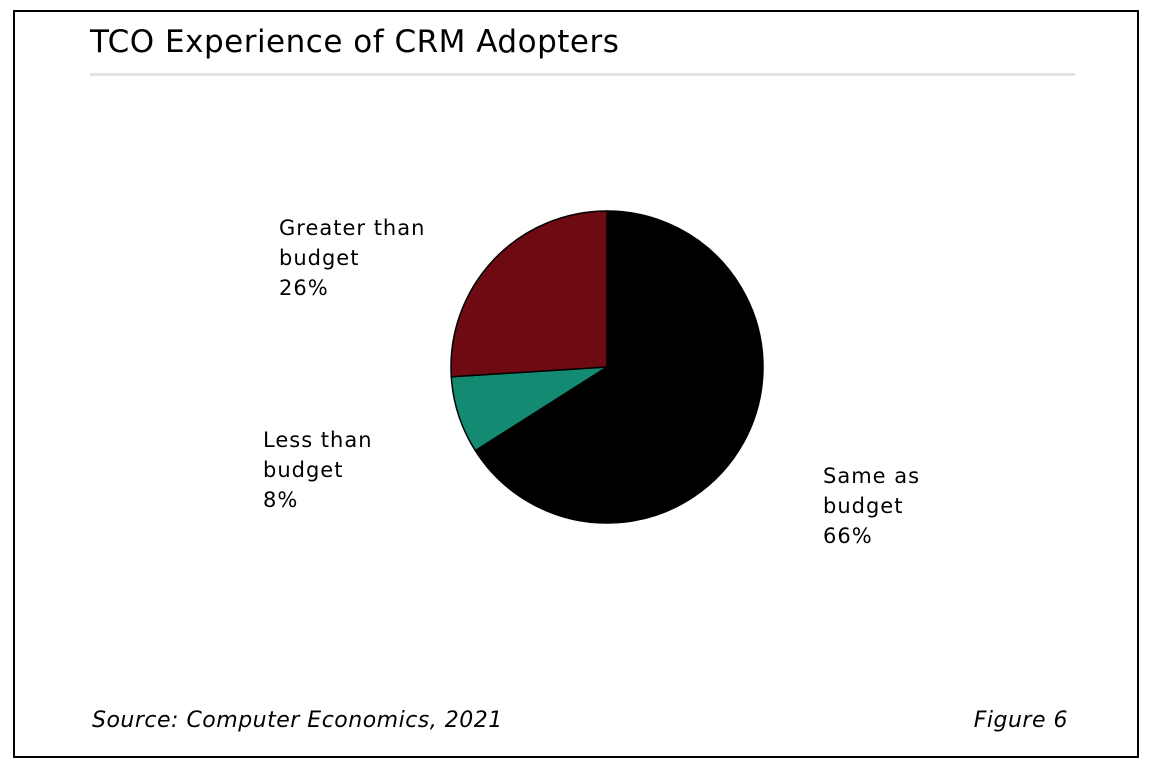 The image size is (1152, 768). I want to click on chart-title: TCO Experience of CRM Adopters, so click(355, 42).